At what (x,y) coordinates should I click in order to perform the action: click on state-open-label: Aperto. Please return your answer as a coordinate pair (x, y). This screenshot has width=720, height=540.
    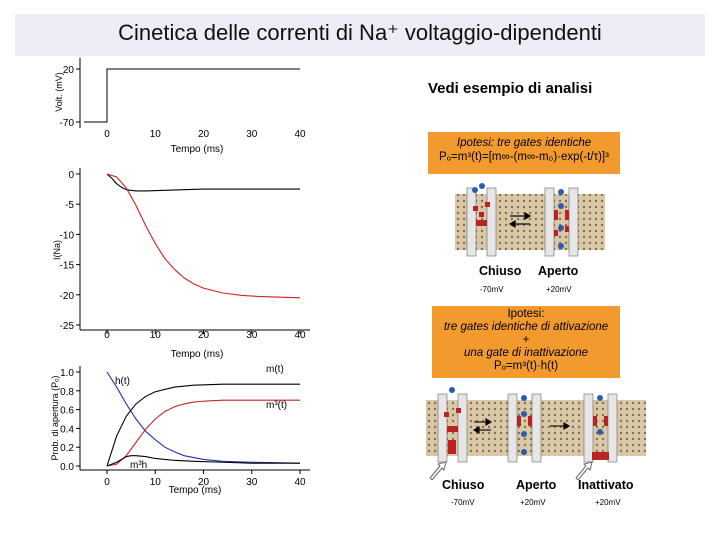
    Looking at the image, I should click on (558, 271).